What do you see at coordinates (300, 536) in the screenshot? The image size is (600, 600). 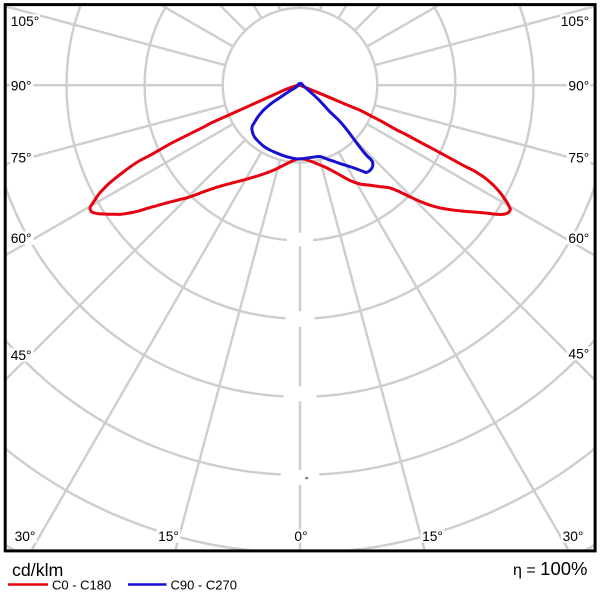 I see `svg-text: 0°` at bounding box center [300, 536].